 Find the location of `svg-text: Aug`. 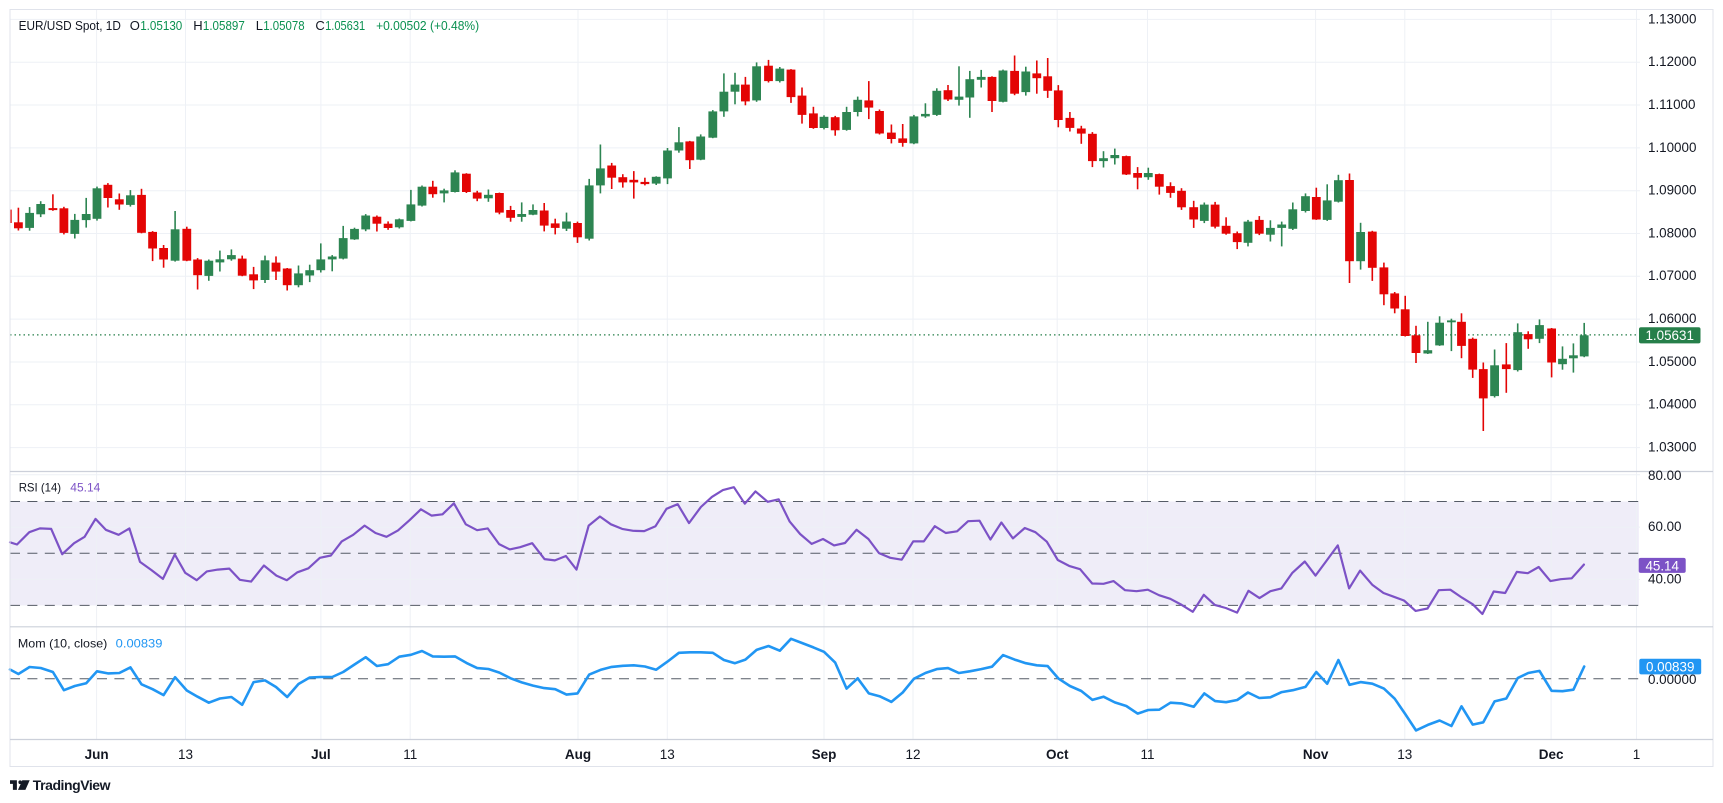

svg-text: Aug is located at coordinates (578, 754).